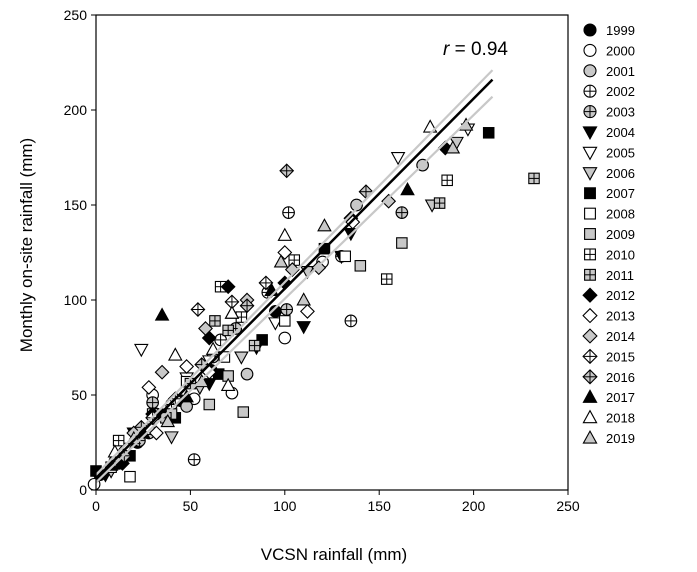 Image resolution: width=697 pixels, height=572 pixels. Describe the element at coordinates (478, 49) in the screenshot. I see `correlation-value: = 0.94` at that location.